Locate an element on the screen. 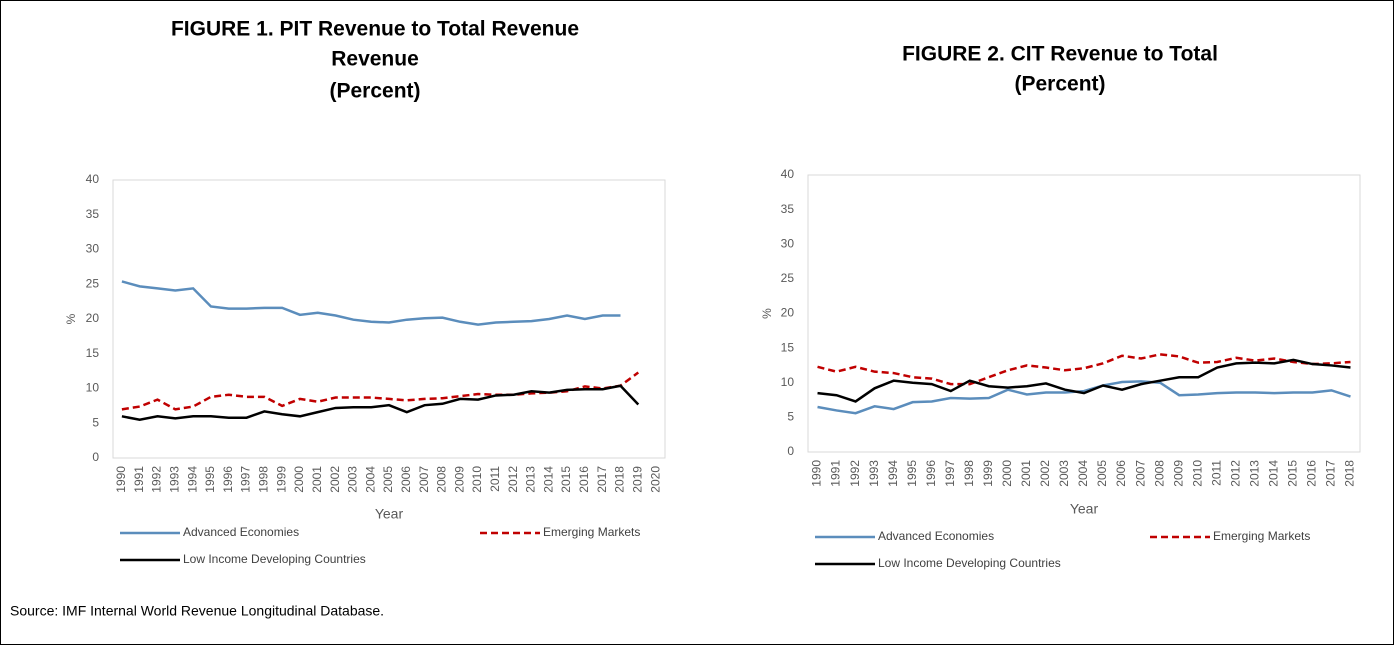 The height and width of the screenshot is (645, 1394). chart-title: FIGURE 2. CIT Revenue to Total is located at coordinates (1060, 54).